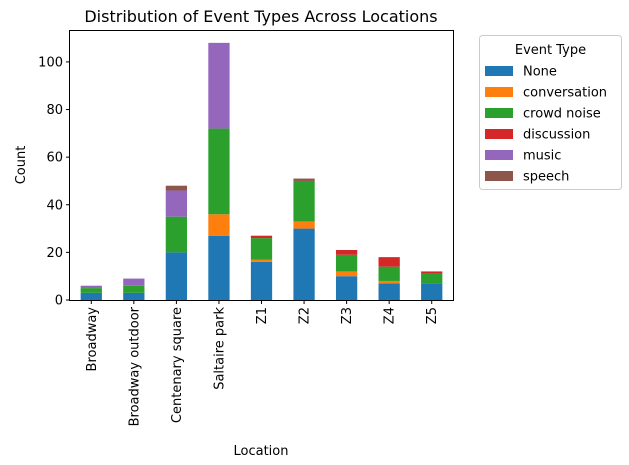  What do you see at coordinates (54, 110) in the screenshot?
I see `y-tick-label-4: 80` at bounding box center [54, 110].